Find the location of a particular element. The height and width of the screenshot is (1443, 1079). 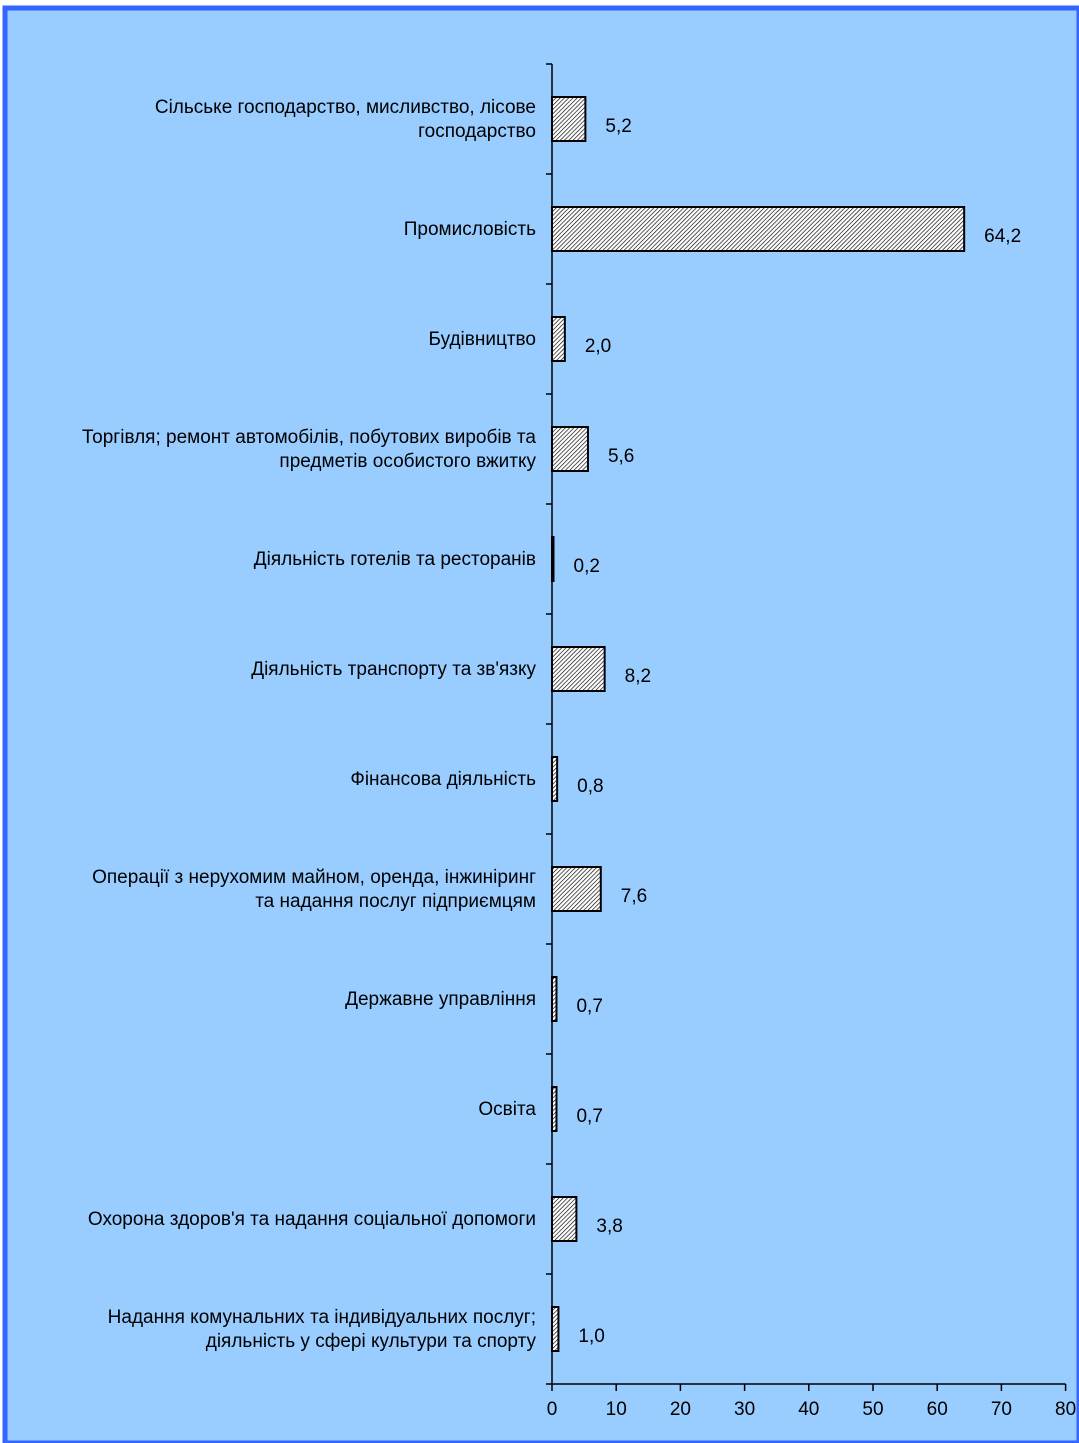

value-label-6: 8,2 is located at coordinates (638, 676).